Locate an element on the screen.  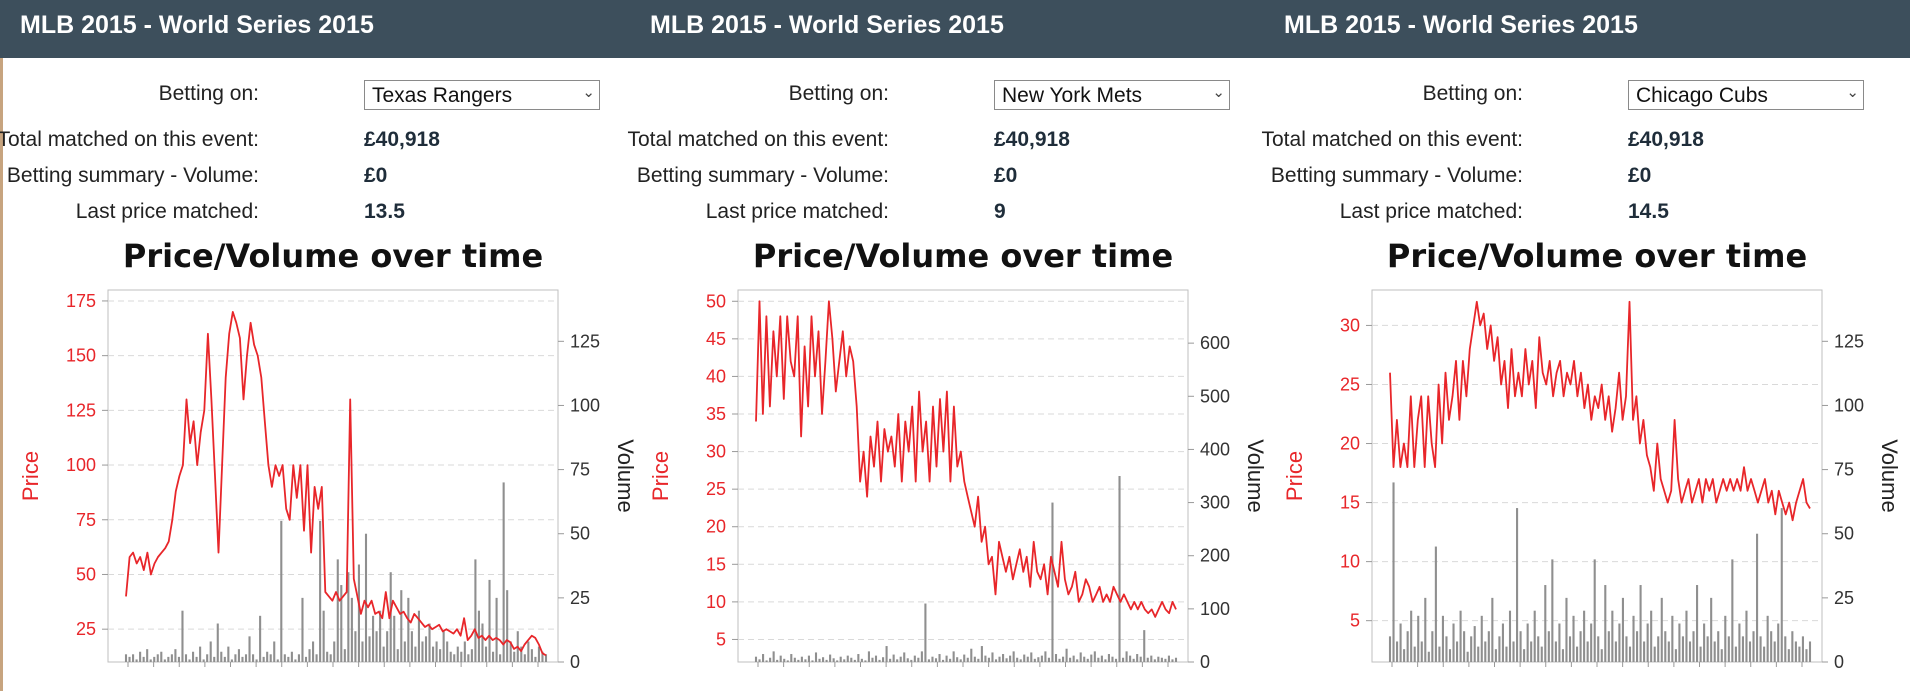
selection-value: Texas Rangers is located at coordinates (442, 95).